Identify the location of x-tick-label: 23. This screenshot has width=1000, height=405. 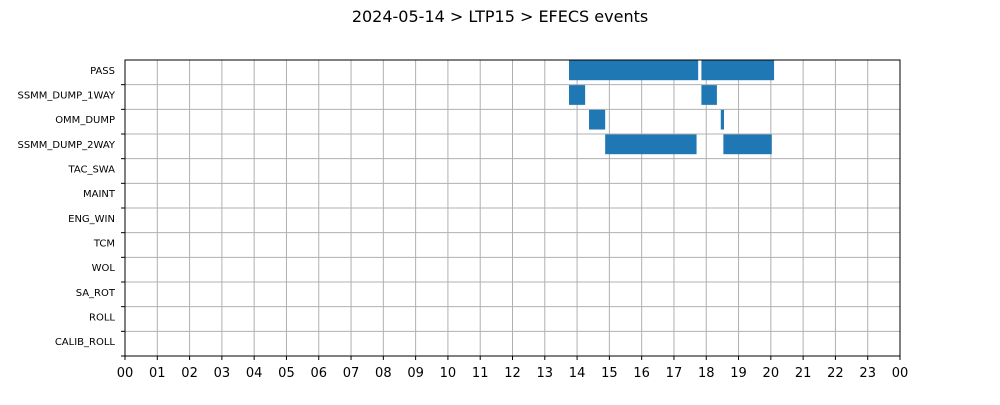
(867, 373).